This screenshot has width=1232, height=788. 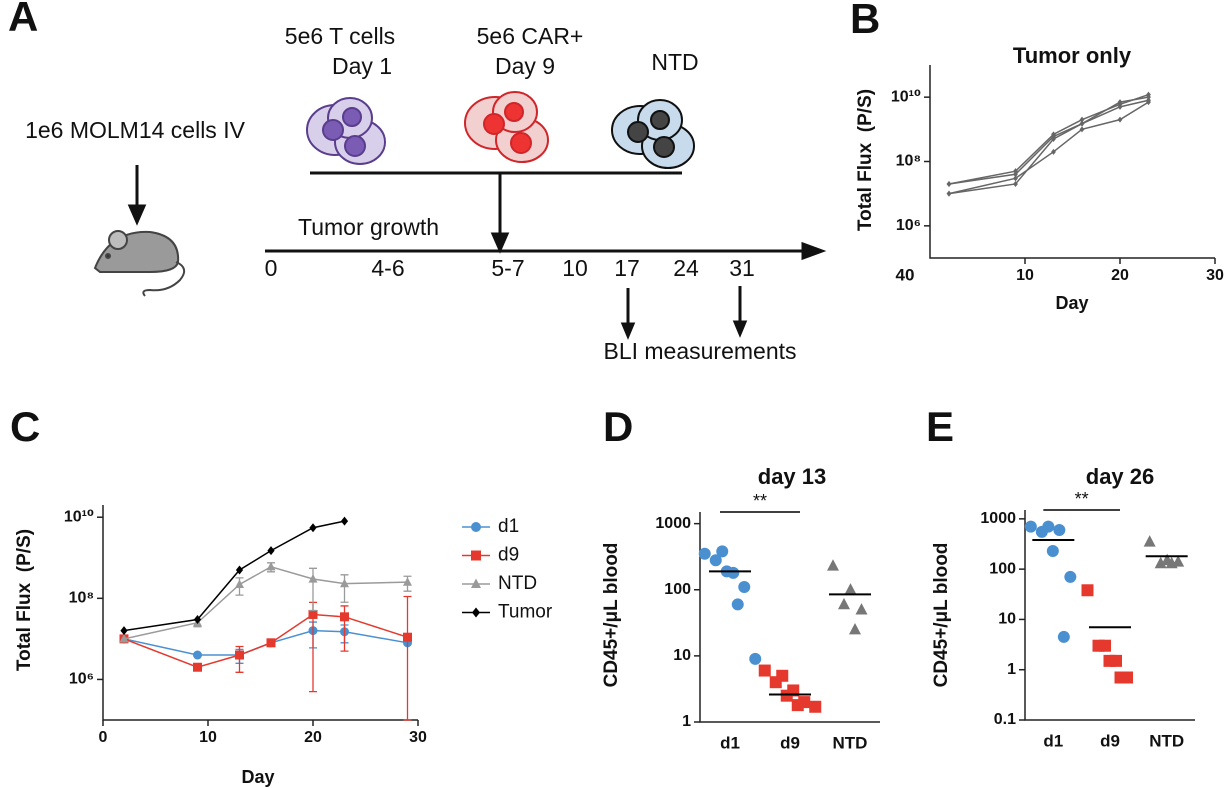 I want to click on panel-letter: A, so click(x=23, y=20).